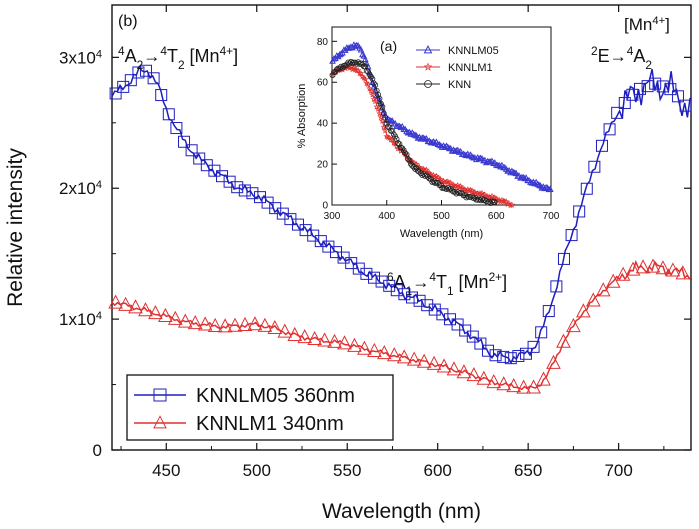  I want to click on label-part: ], so click(235, 56).